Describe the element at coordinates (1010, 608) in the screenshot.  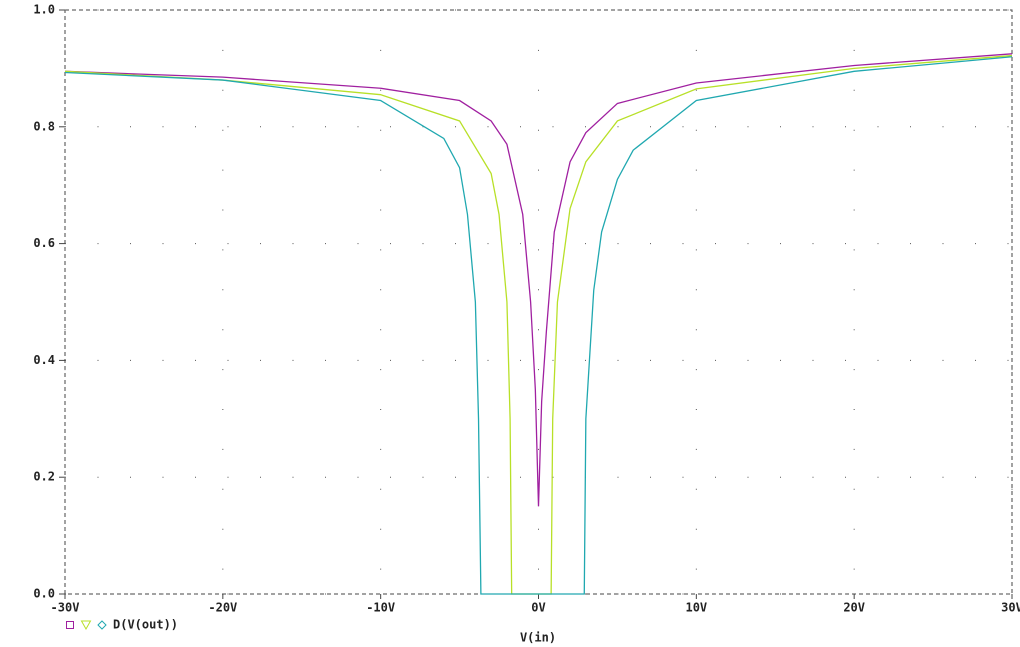
I see `x-tick-label: 30V` at that location.